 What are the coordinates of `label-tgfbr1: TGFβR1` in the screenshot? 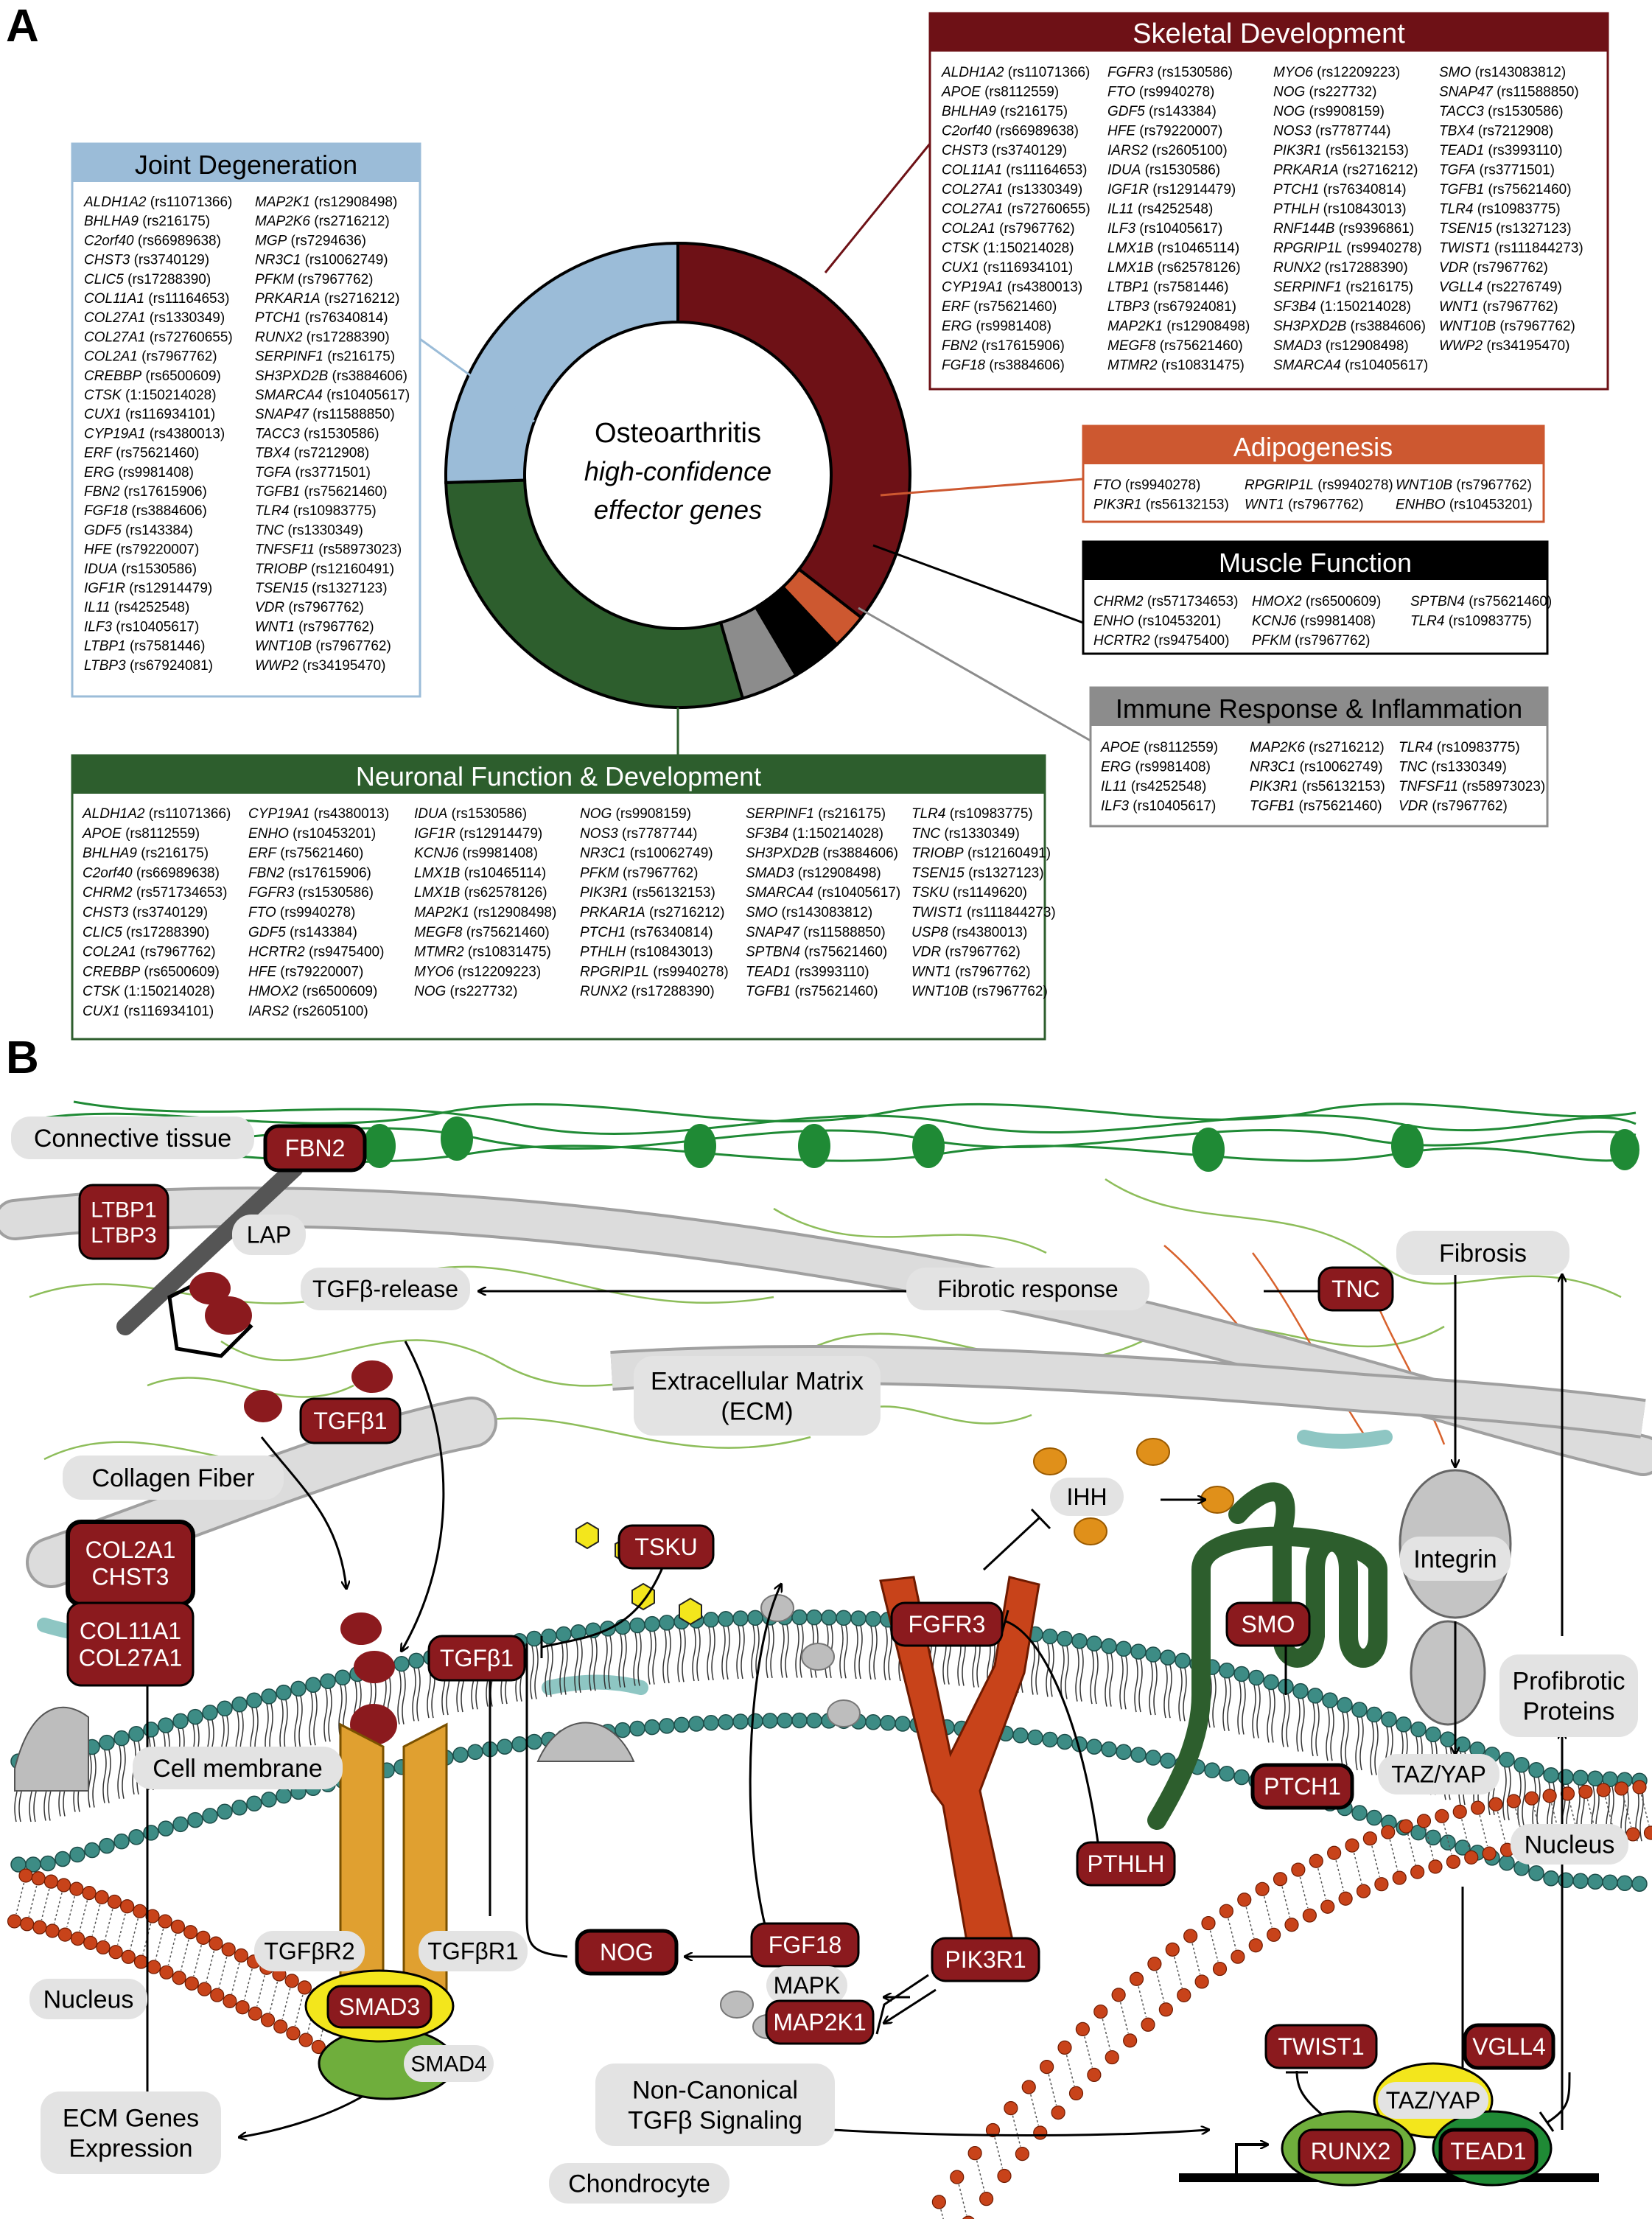 It's located at (473, 1951).